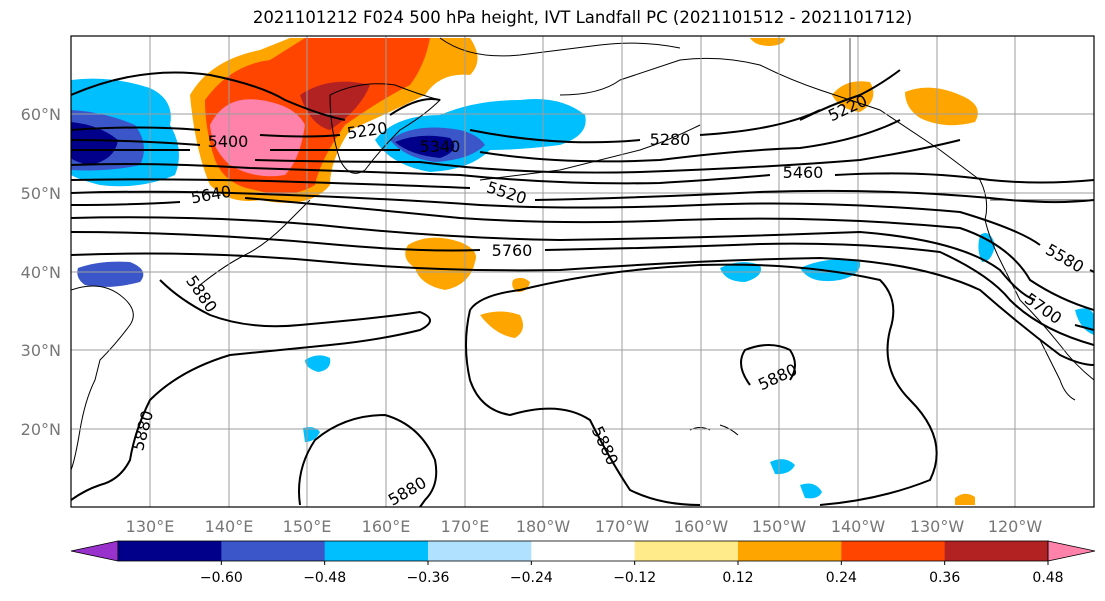  Describe the element at coordinates (229, 526) in the screenshot. I see `lon-label: 140°E` at that location.